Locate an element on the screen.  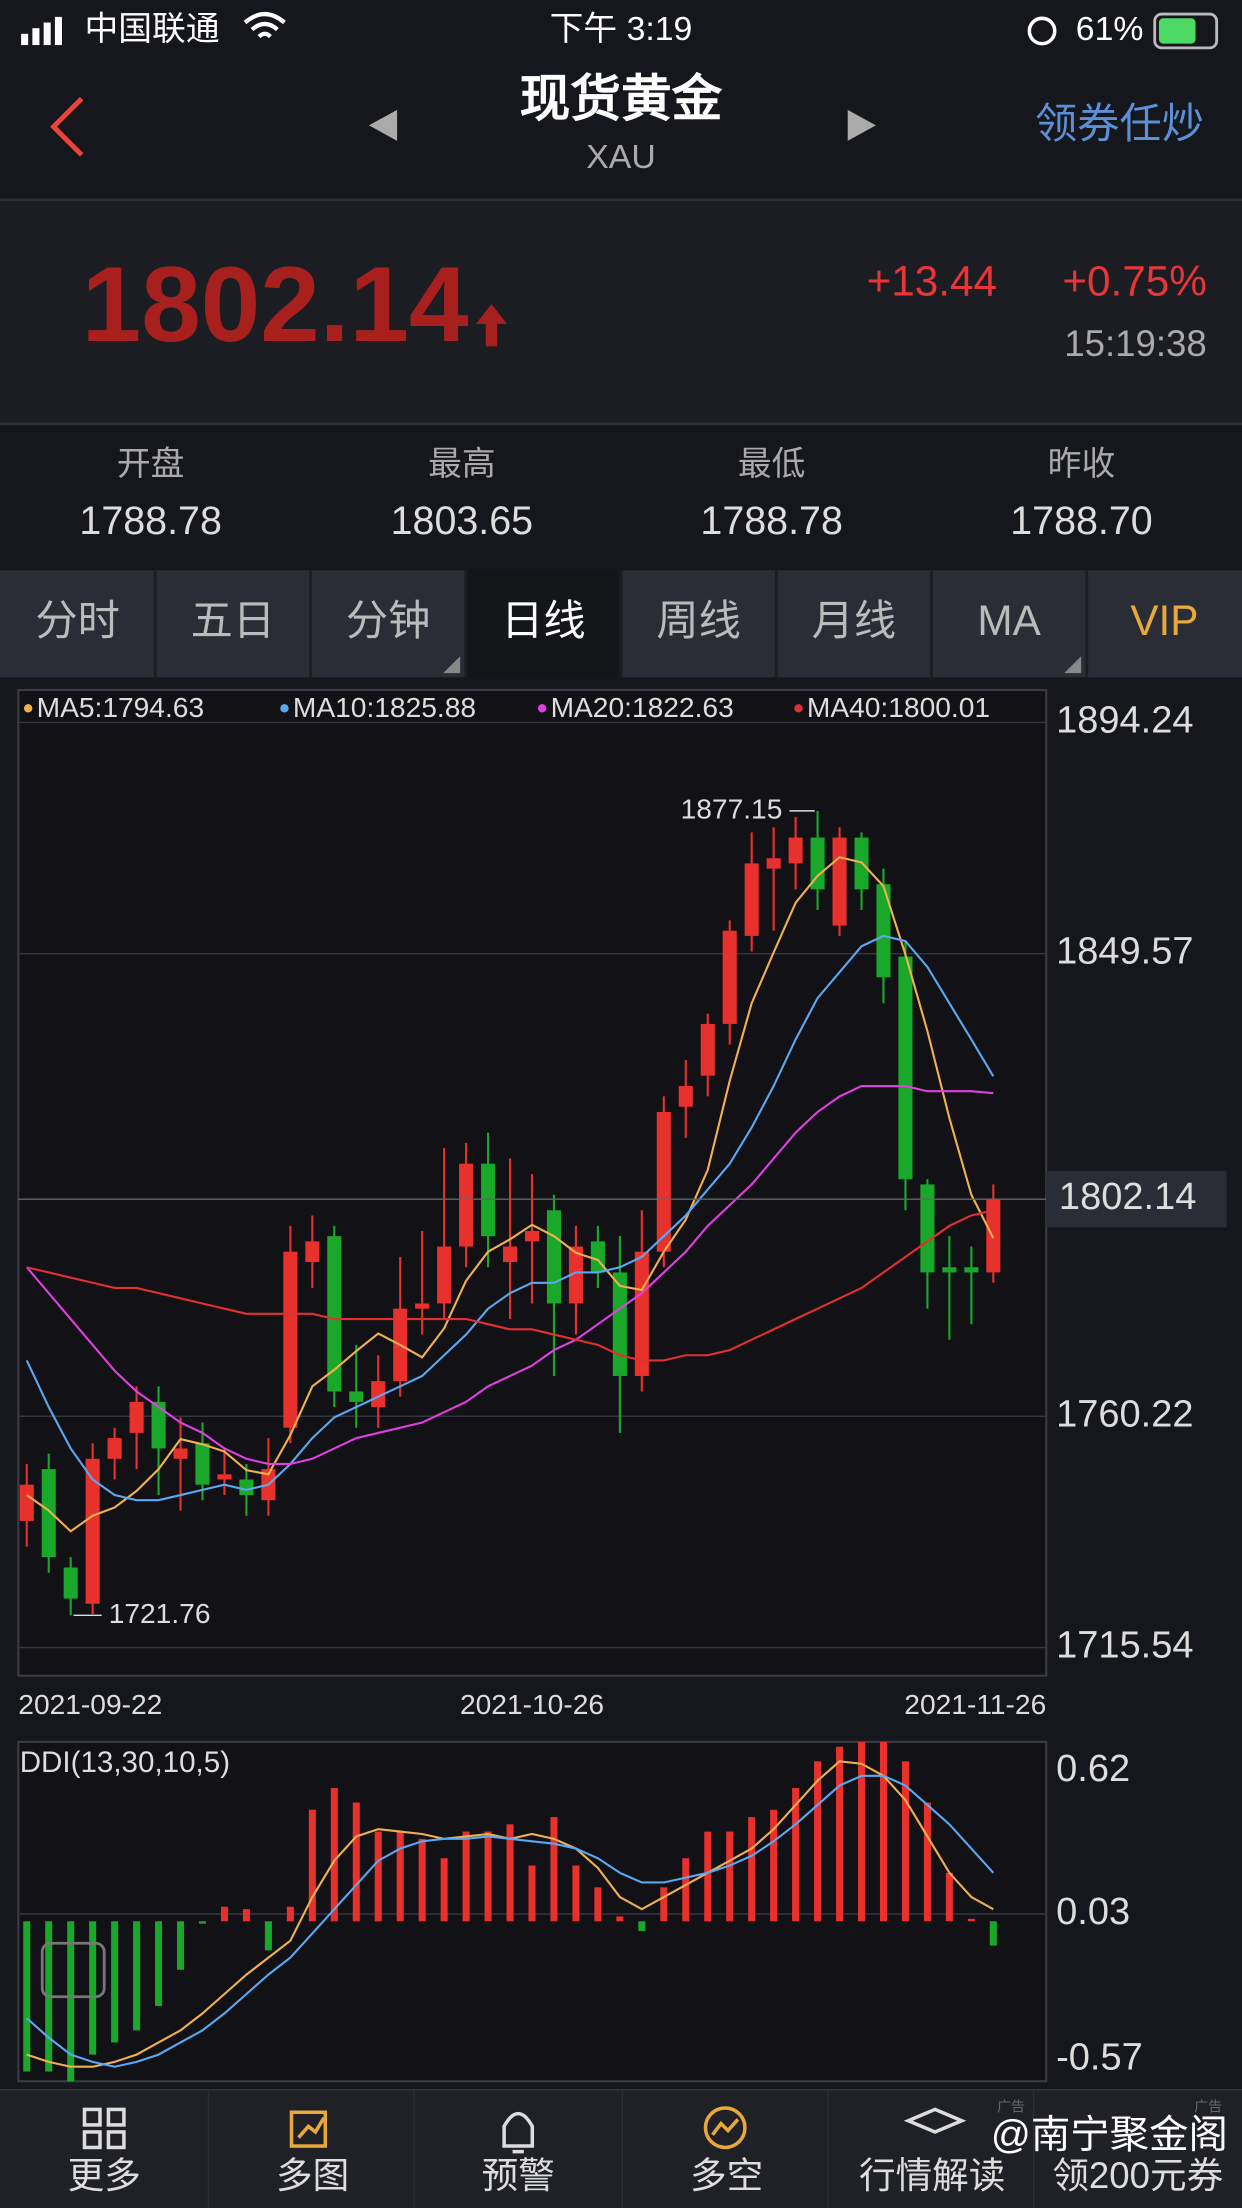
prev-button is located at coordinates (383, 125).